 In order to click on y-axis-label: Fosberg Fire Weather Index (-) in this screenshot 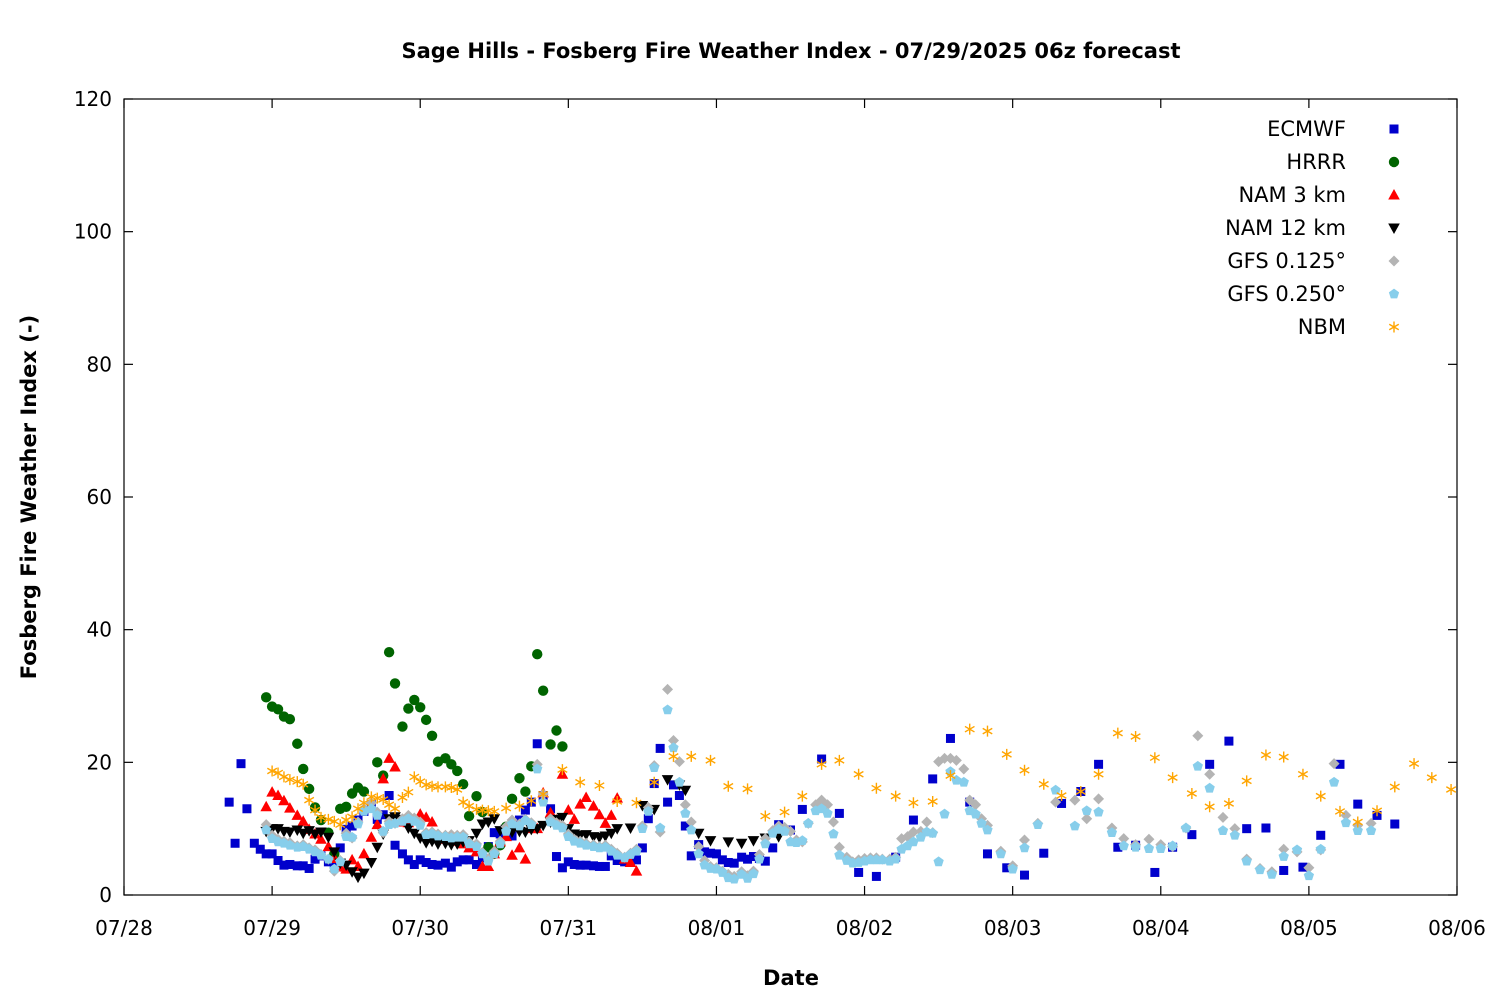, I will do `click(29, 497)`.